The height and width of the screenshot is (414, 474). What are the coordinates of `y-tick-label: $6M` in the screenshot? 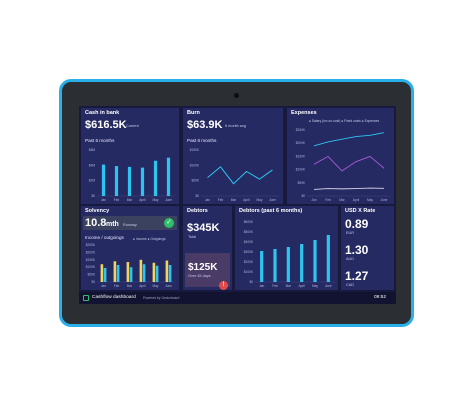 It's located at (92, 150).